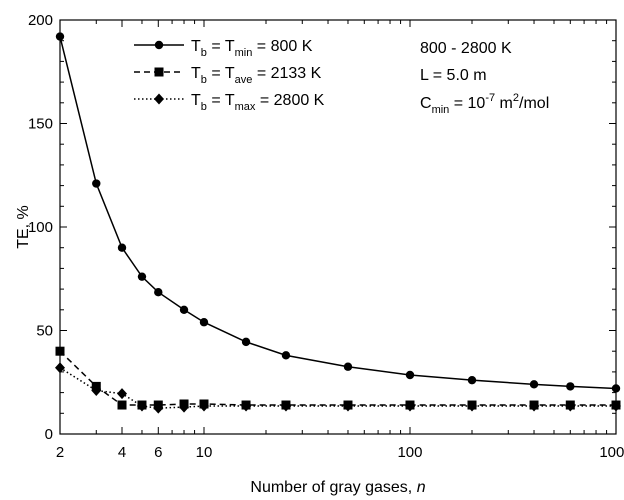 Image resolution: width=624 pixels, height=500 pixels. I want to click on y-axis-label: TE, %, so click(23, 227).